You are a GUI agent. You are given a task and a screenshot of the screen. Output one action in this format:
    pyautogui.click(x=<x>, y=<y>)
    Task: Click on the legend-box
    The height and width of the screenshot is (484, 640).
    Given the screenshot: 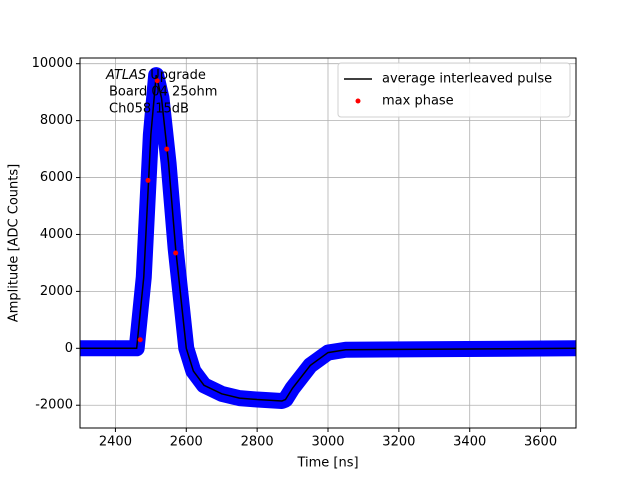 What is the action you would take?
    pyautogui.click(x=454, y=90)
    